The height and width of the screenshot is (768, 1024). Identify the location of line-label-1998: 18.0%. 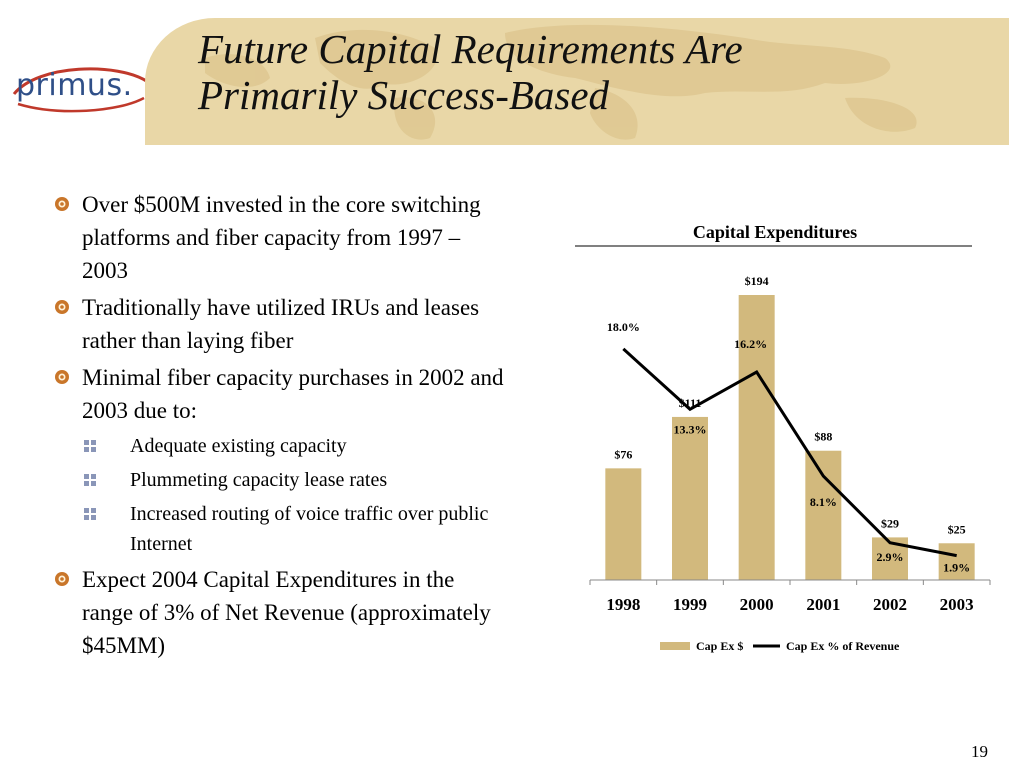
(623, 327).